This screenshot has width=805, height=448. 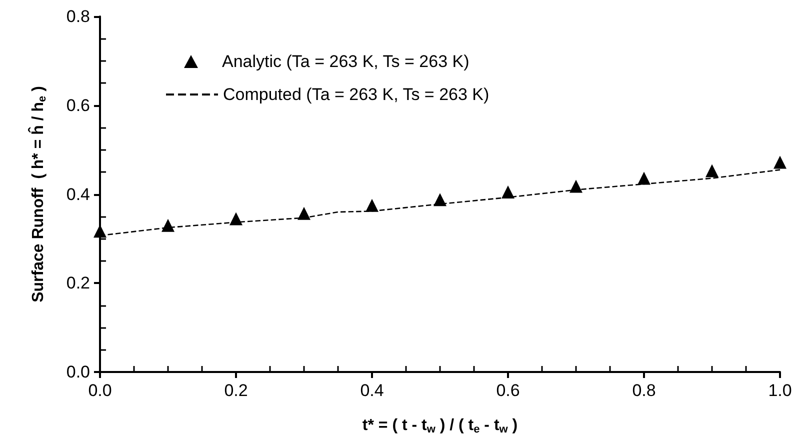 I want to click on y-tick-label: 0.8, so click(x=78, y=16).